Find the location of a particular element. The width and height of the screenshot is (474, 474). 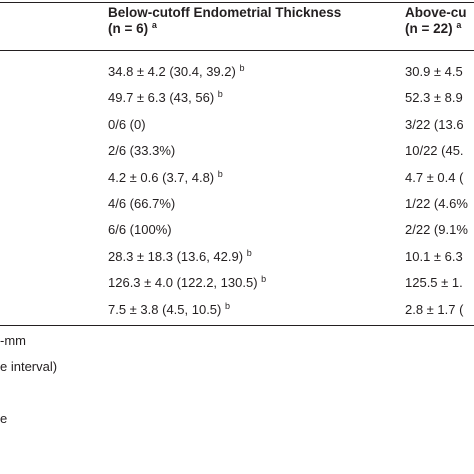

table-cell: 1/22 (4.6% is located at coordinates (436, 204).